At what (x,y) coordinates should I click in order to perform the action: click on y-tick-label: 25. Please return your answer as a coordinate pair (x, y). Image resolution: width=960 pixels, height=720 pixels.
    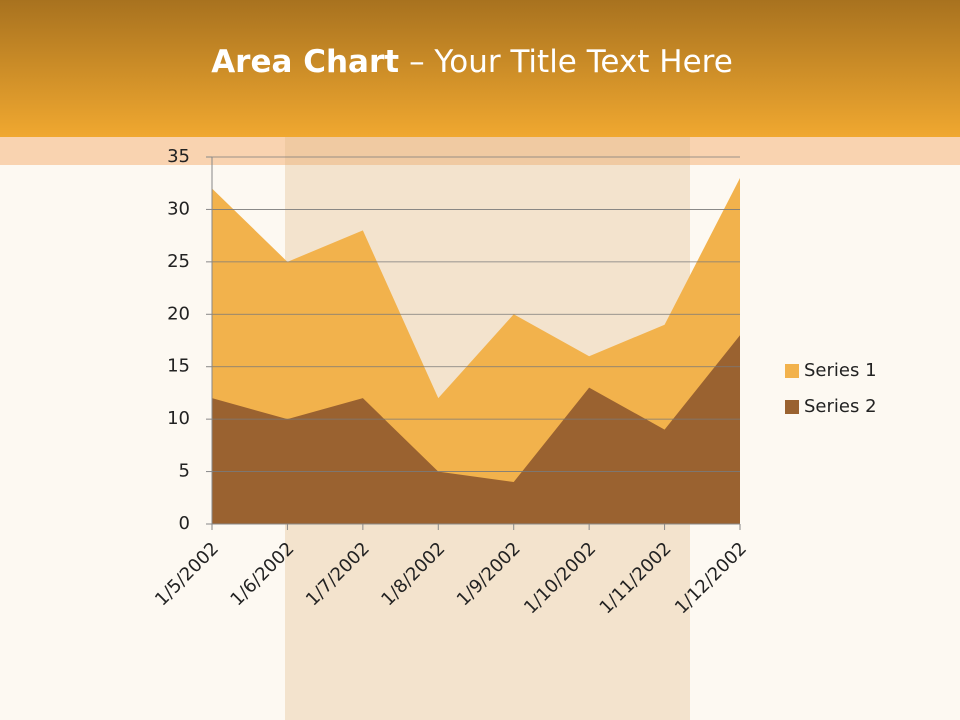
    Looking at the image, I should click on (178, 261).